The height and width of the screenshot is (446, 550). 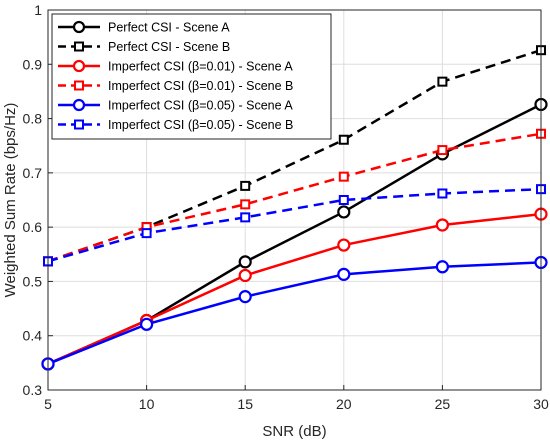 I want to click on legend-label: Imperfect CSI (β=0.05) - Scene A, so click(x=200, y=106).